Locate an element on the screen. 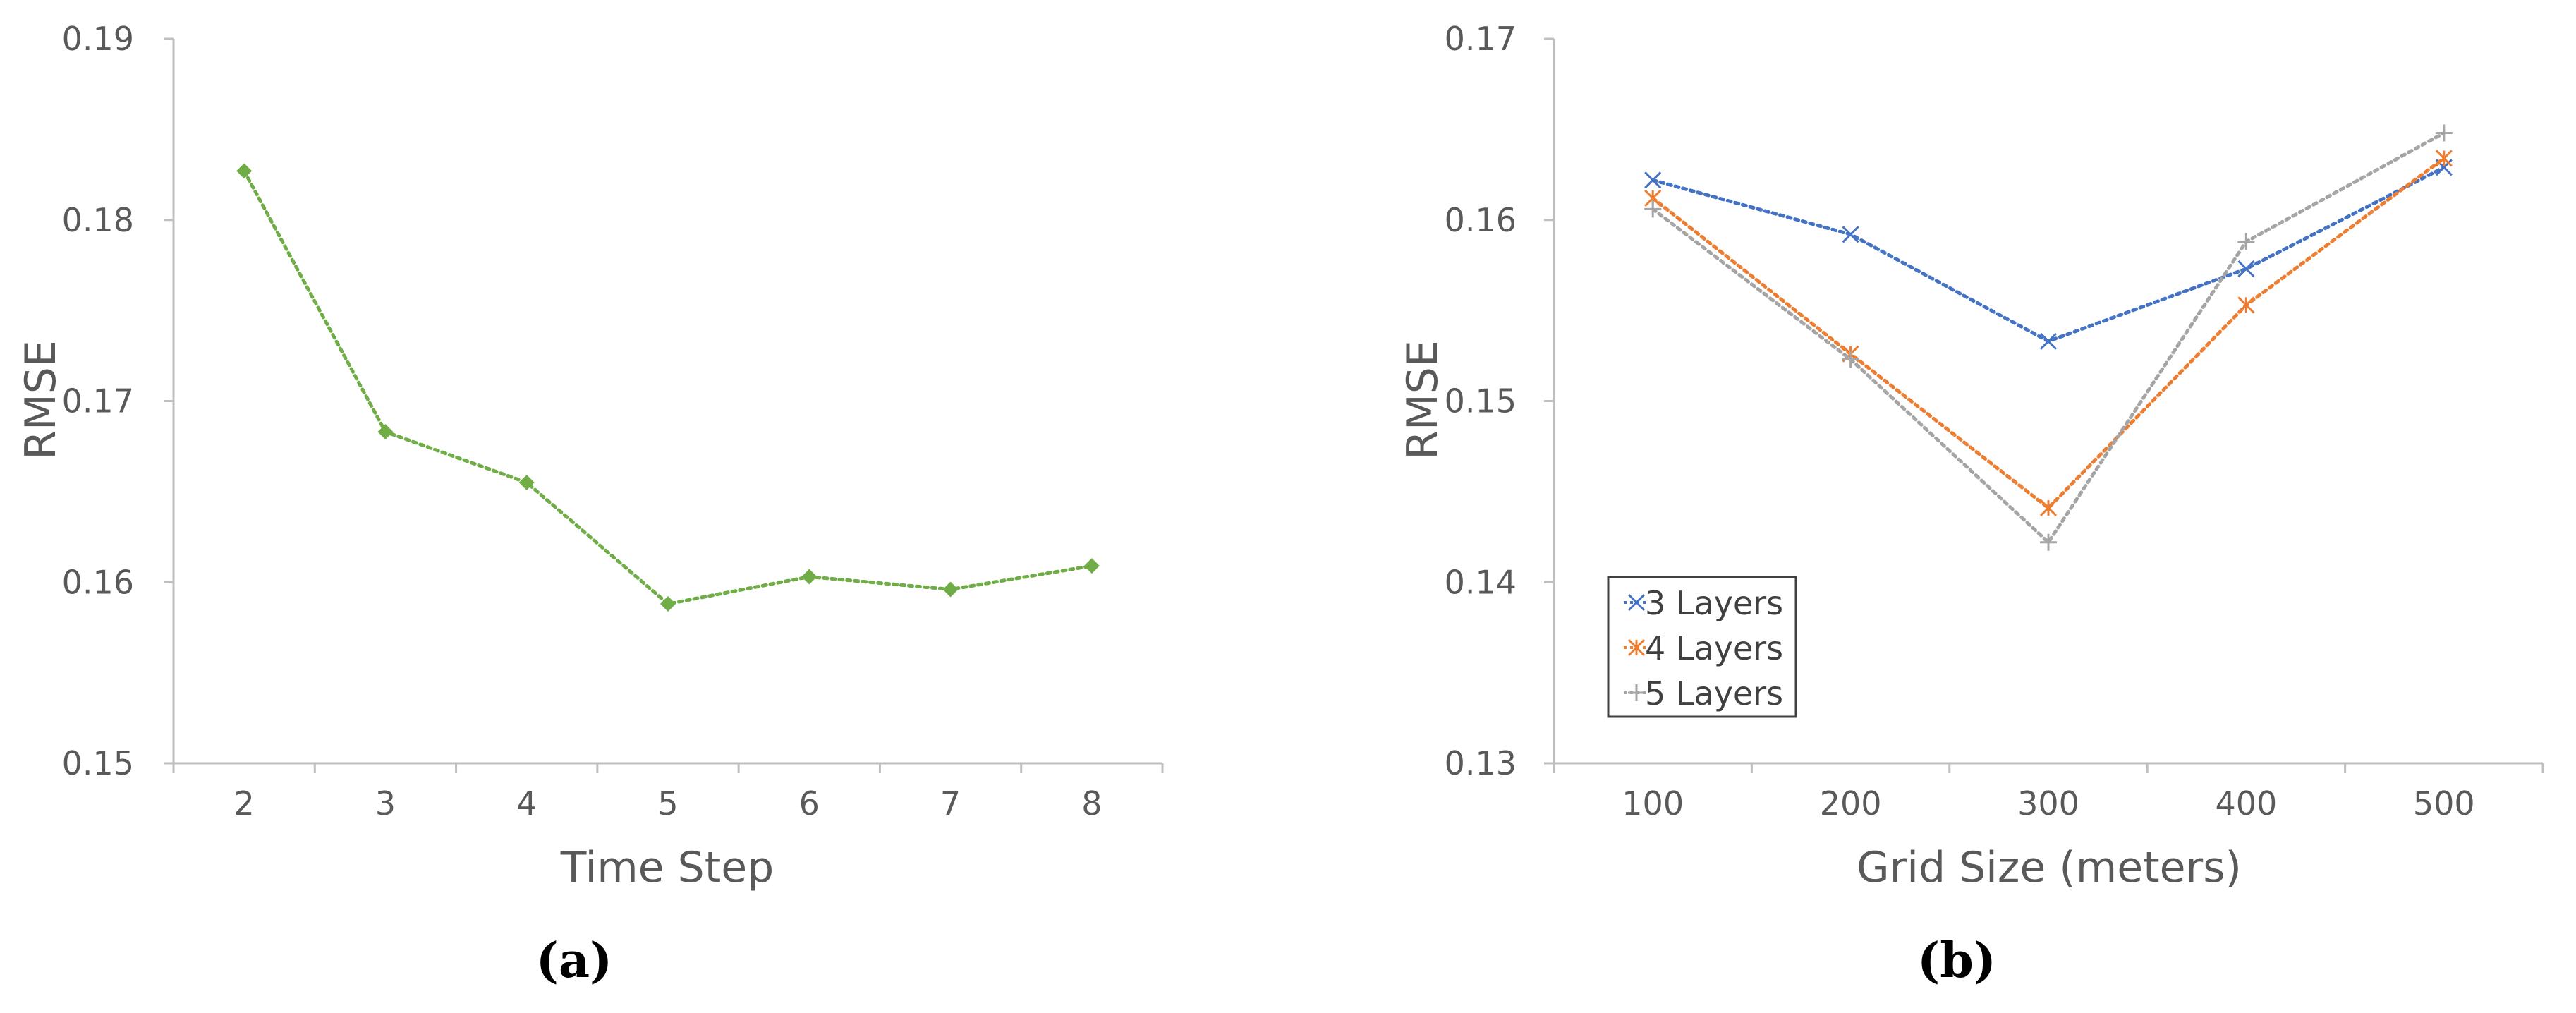 The width and height of the screenshot is (2576, 1013). panel-label-b: (b) is located at coordinates (1956, 961).